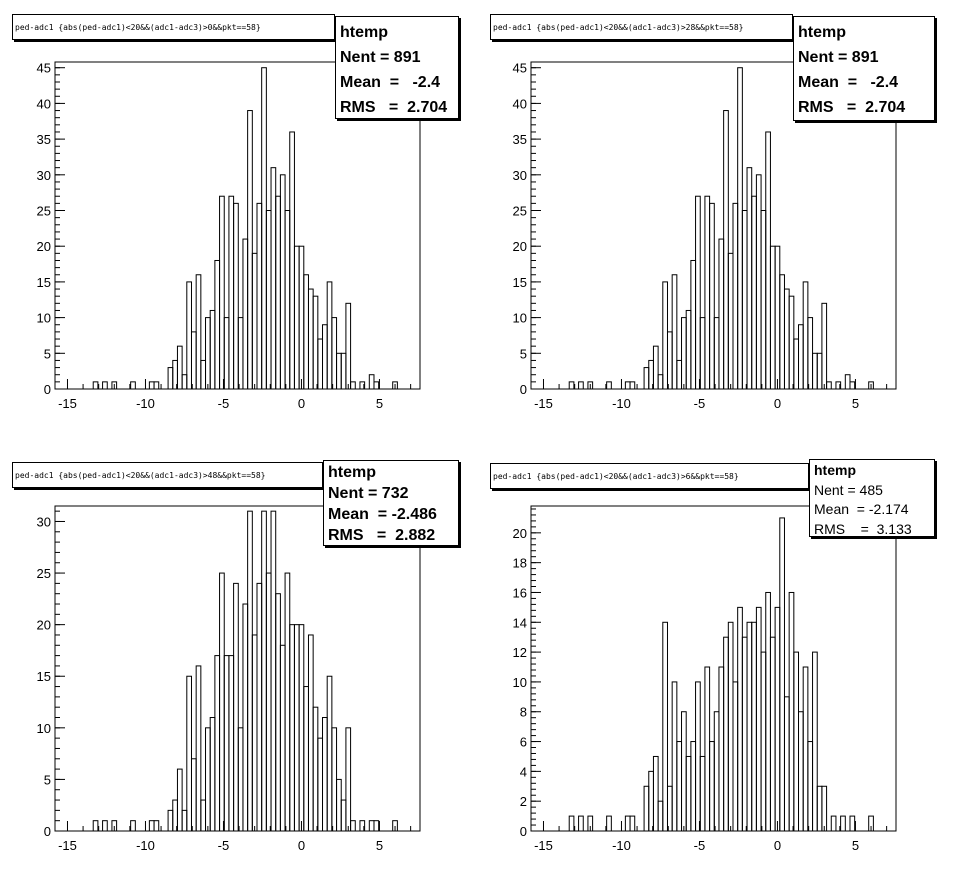 This screenshot has height=884, width=953. I want to click on y-tick-label: 5, so click(47, 353).